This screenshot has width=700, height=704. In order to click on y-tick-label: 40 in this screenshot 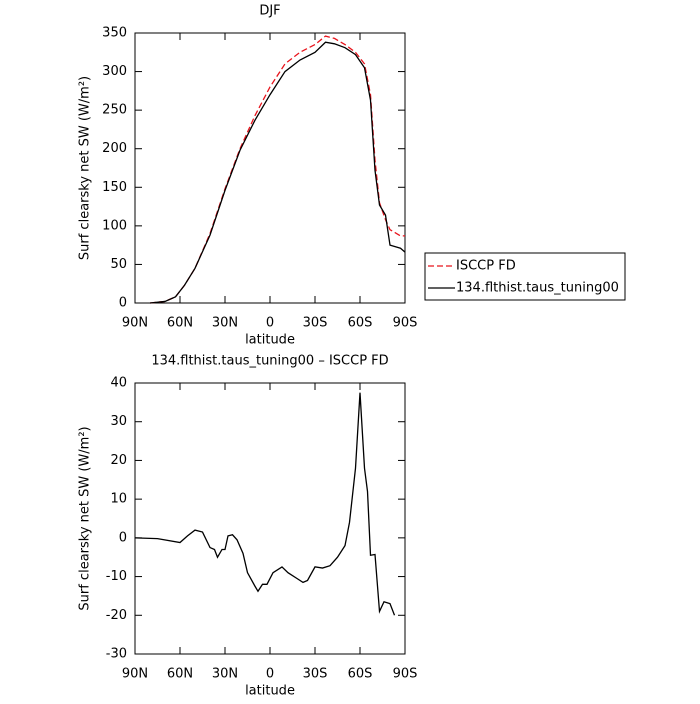, I will do `click(118, 383)`.